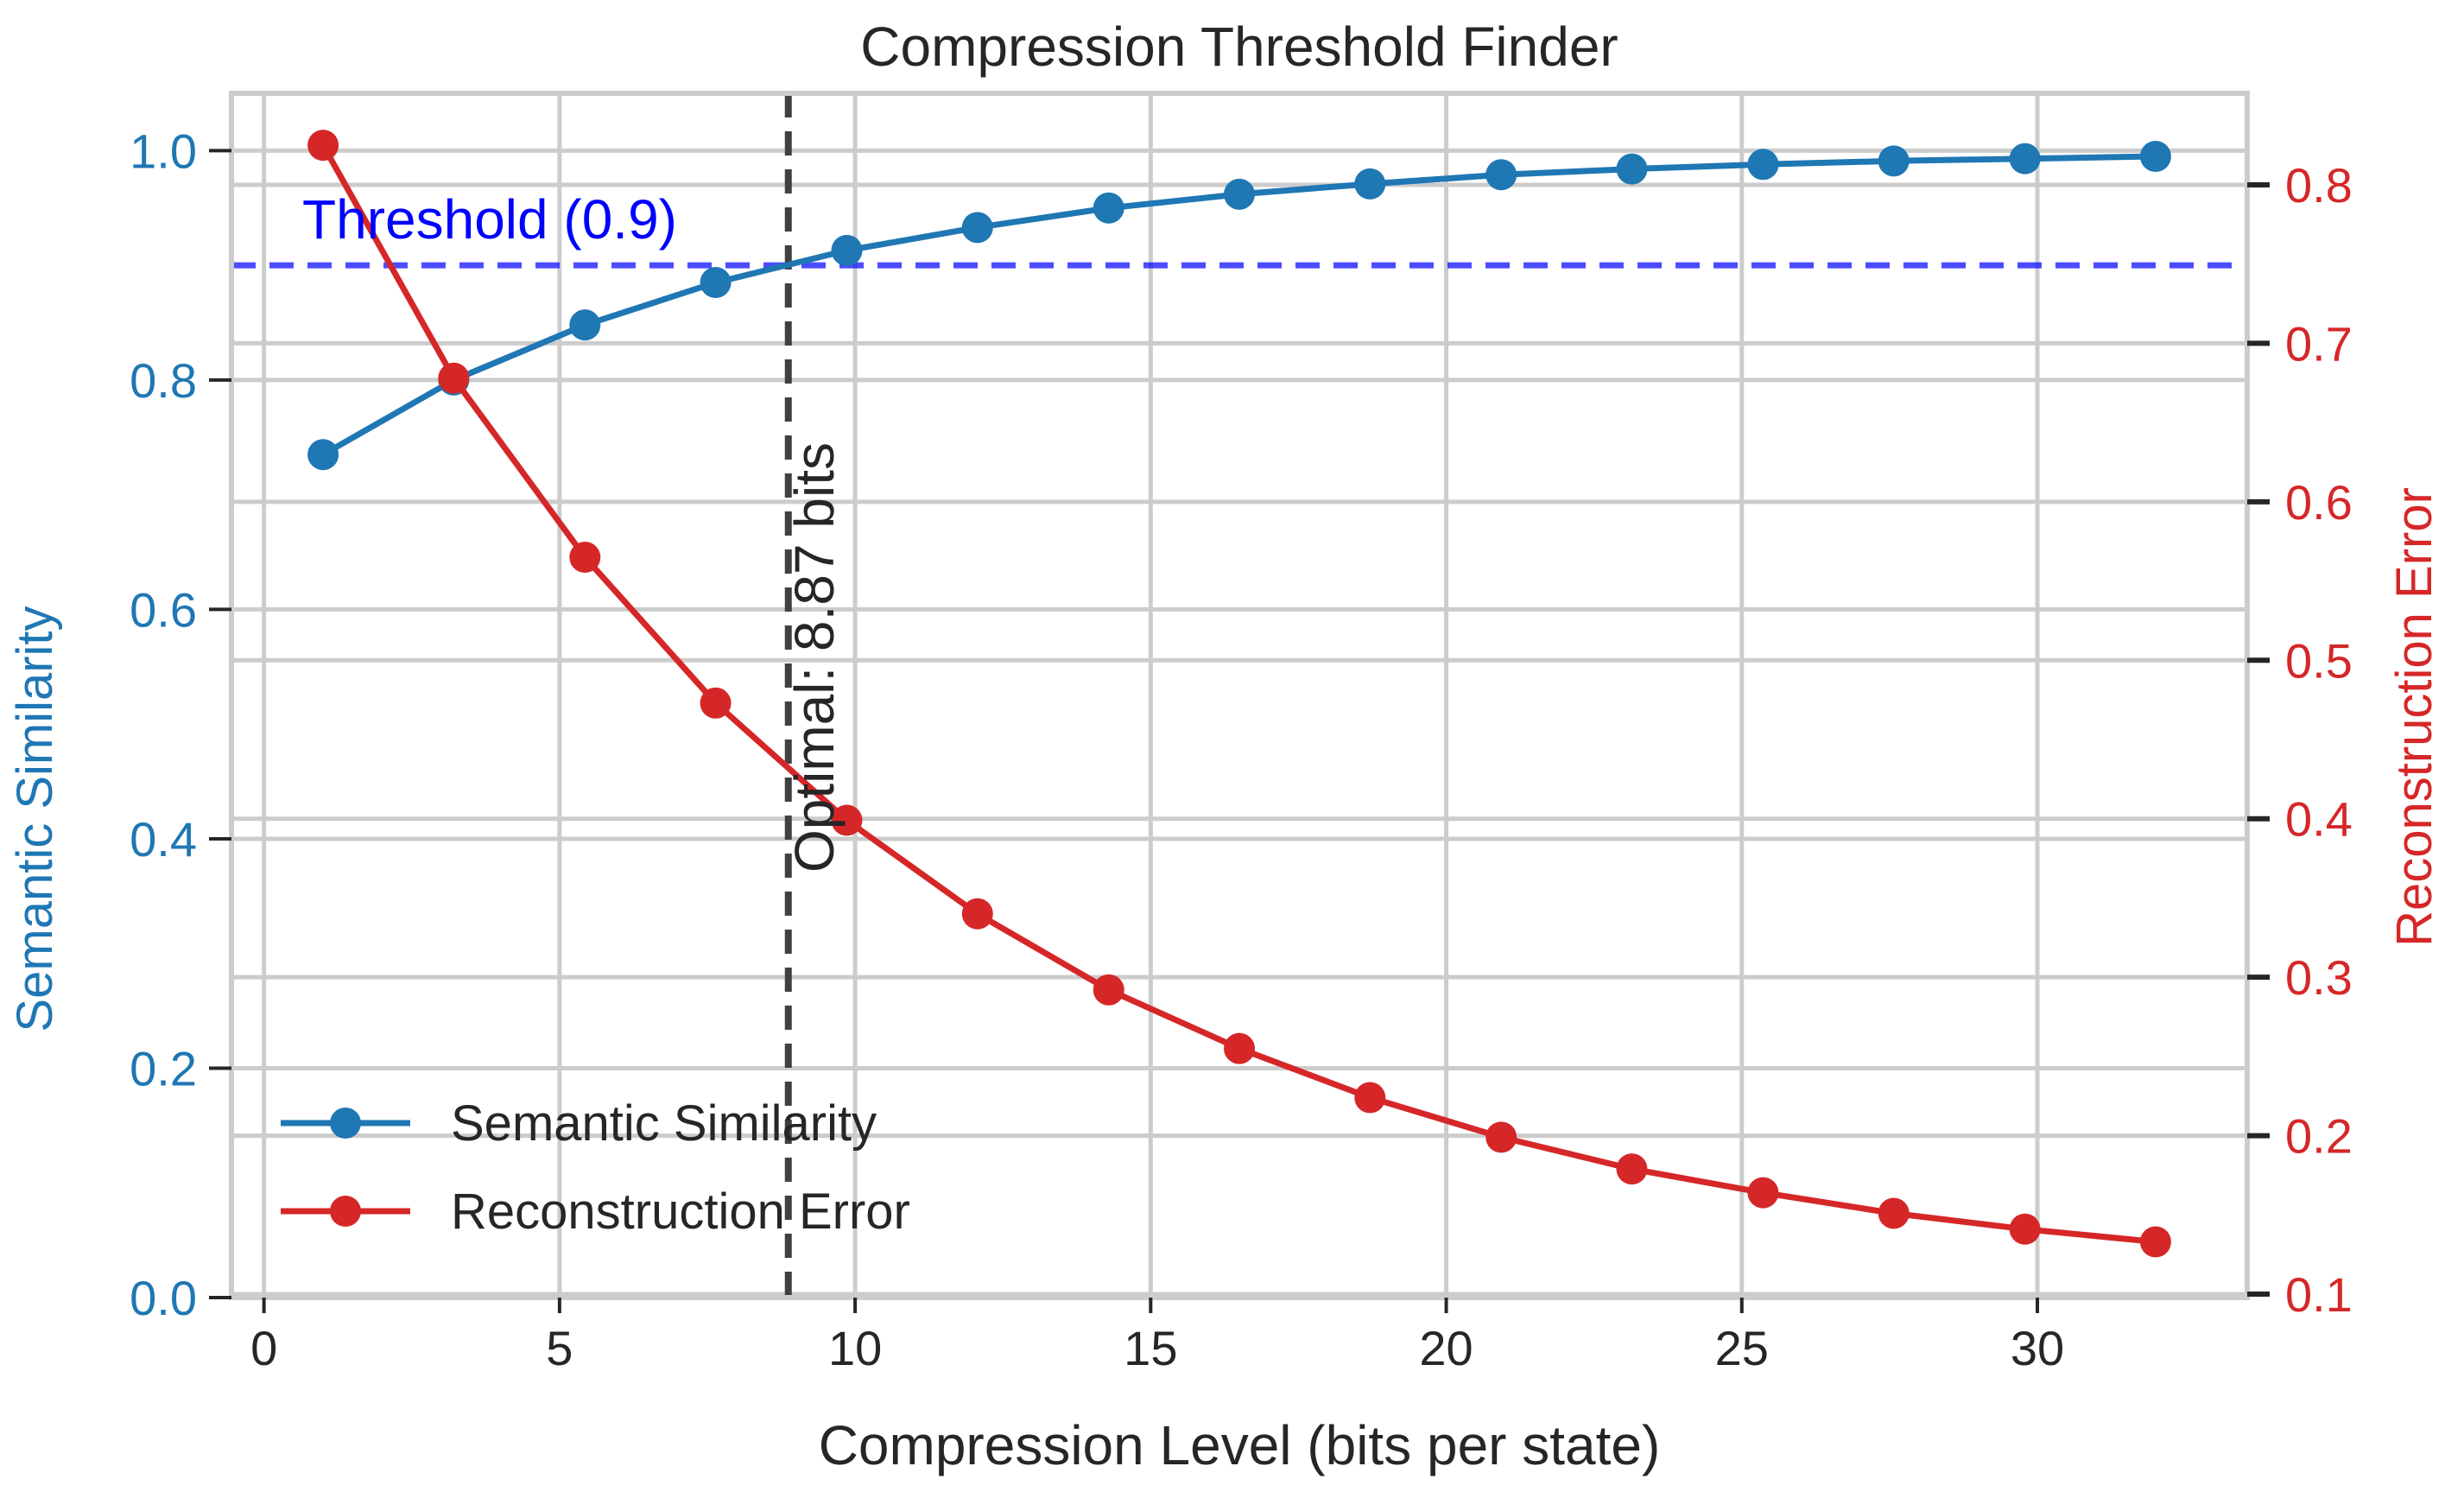 The width and height of the screenshot is (2464, 1498). What do you see at coordinates (814, 657) in the screenshot?
I see `optimal-label: Optimal: 8.87 bits` at bounding box center [814, 657].